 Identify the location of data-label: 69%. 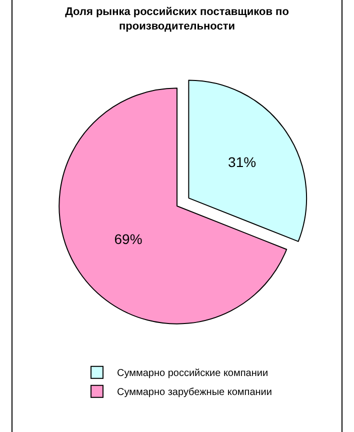
(128, 239).